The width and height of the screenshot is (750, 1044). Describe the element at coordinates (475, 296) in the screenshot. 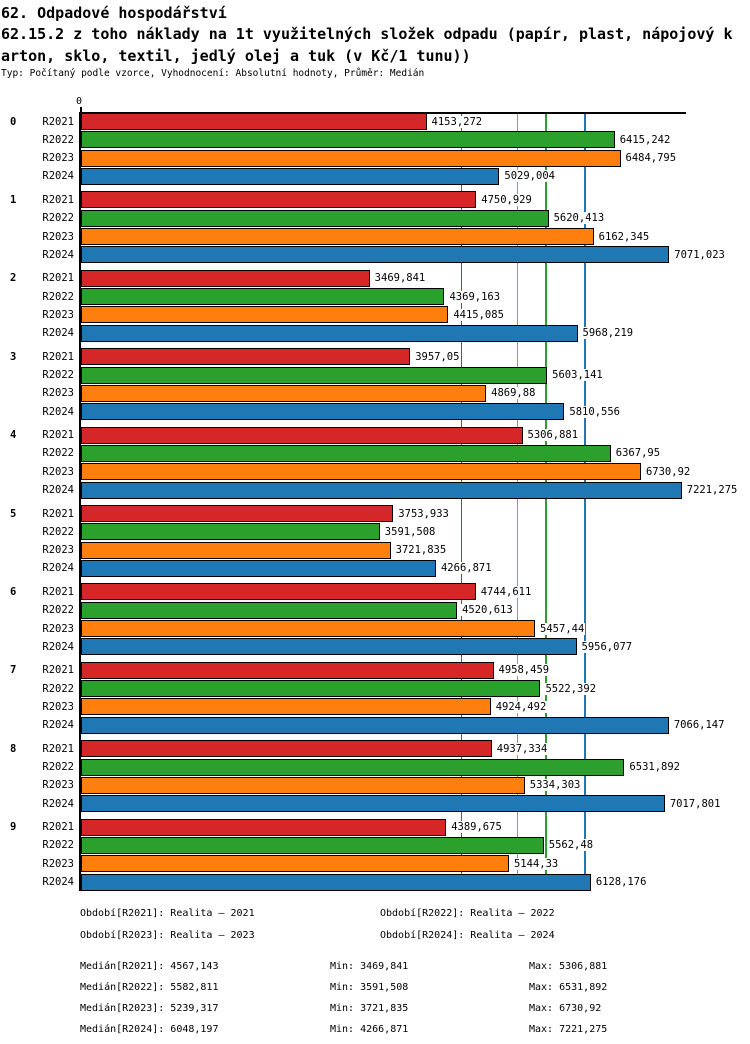

I see `bar-value-r2022-group-2: 4369,163` at that location.